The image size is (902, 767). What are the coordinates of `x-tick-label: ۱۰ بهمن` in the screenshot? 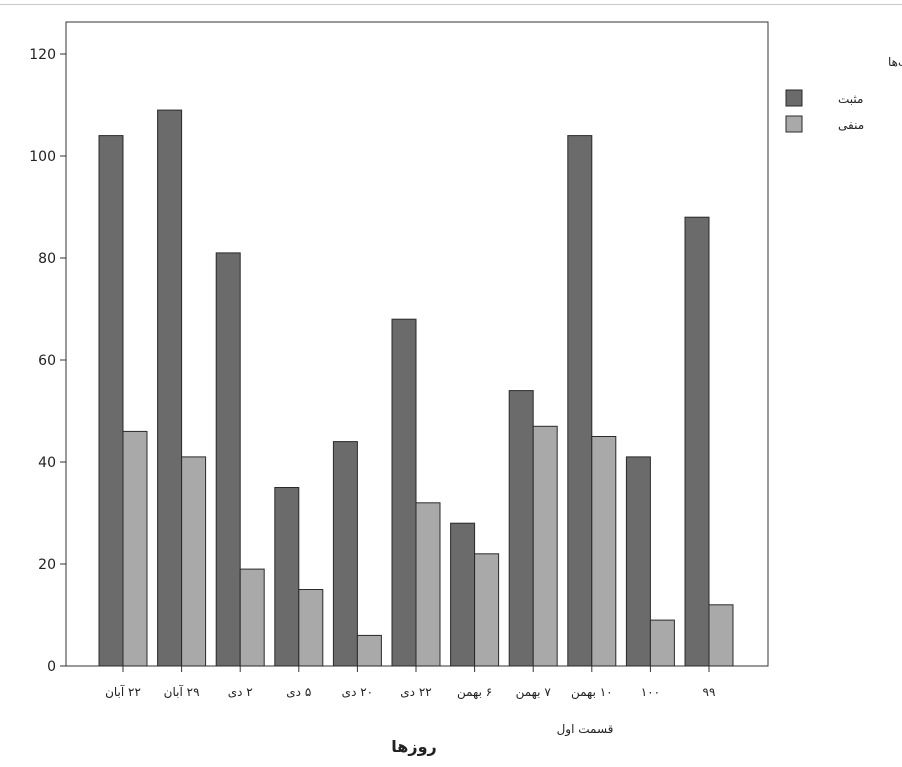 It's located at (592, 692).